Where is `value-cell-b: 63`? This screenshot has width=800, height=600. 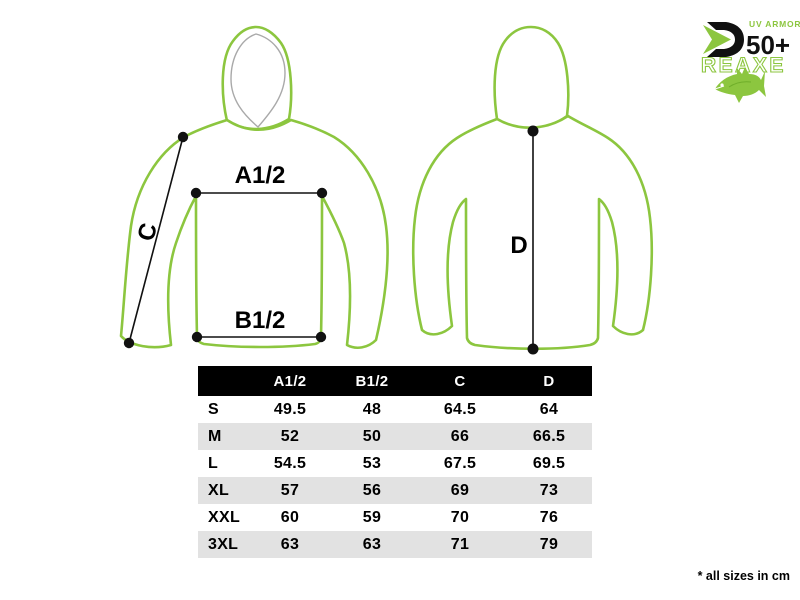
value-cell-b: 63 is located at coordinates (372, 544).